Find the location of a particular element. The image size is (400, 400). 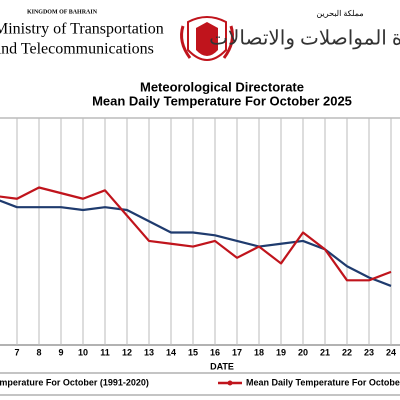

x-tick-label: 19 is located at coordinates (281, 352).